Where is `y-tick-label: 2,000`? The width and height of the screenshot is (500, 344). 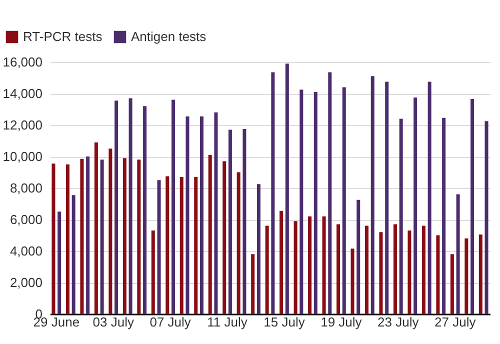 y-tick-label: 2,000 is located at coordinates (26, 282).